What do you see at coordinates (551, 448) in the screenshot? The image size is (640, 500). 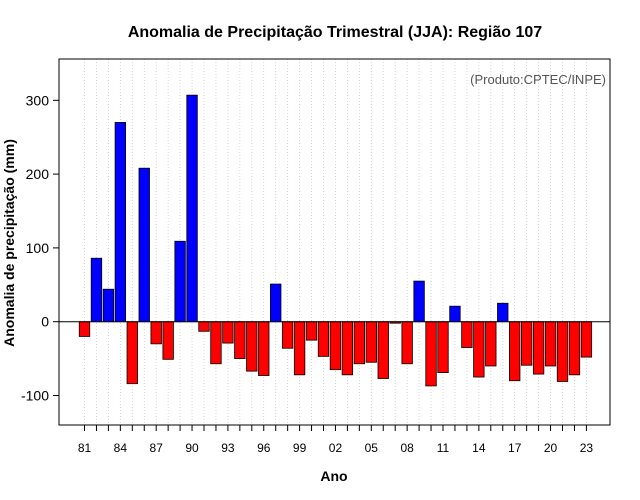 I see `x-tick-label: 20` at bounding box center [551, 448].